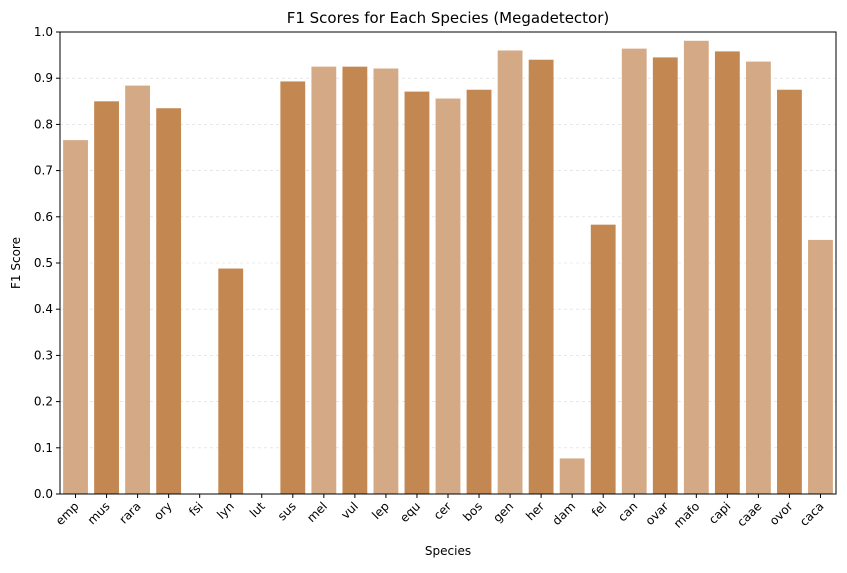 The height and width of the screenshot is (573, 847). What do you see at coordinates (225, 510) in the screenshot?
I see `x-tick-label: lyn` at bounding box center [225, 510].